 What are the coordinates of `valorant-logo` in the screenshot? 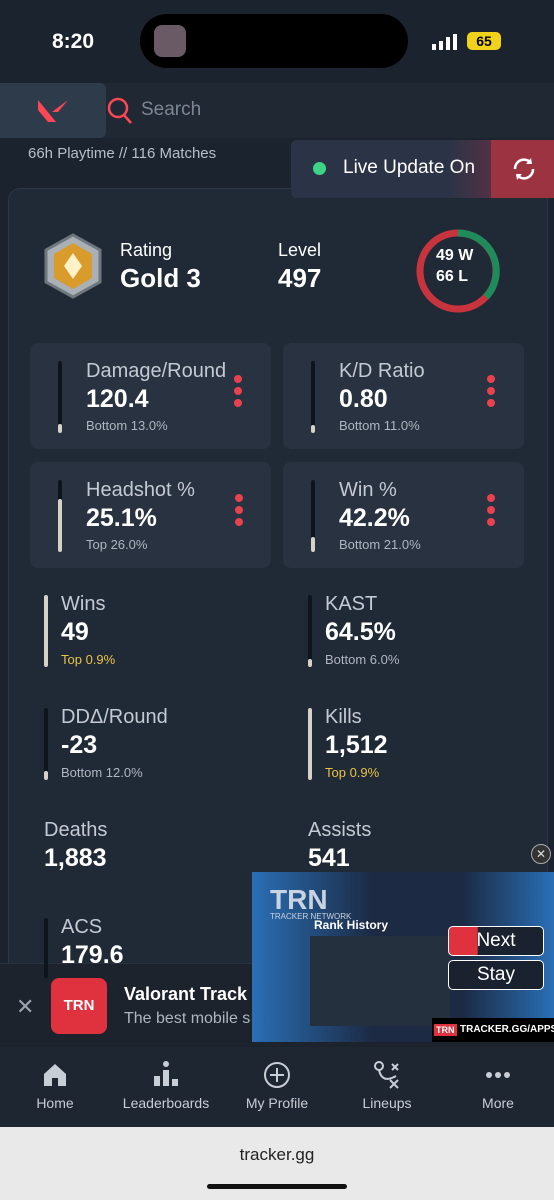 It's located at (53, 110).